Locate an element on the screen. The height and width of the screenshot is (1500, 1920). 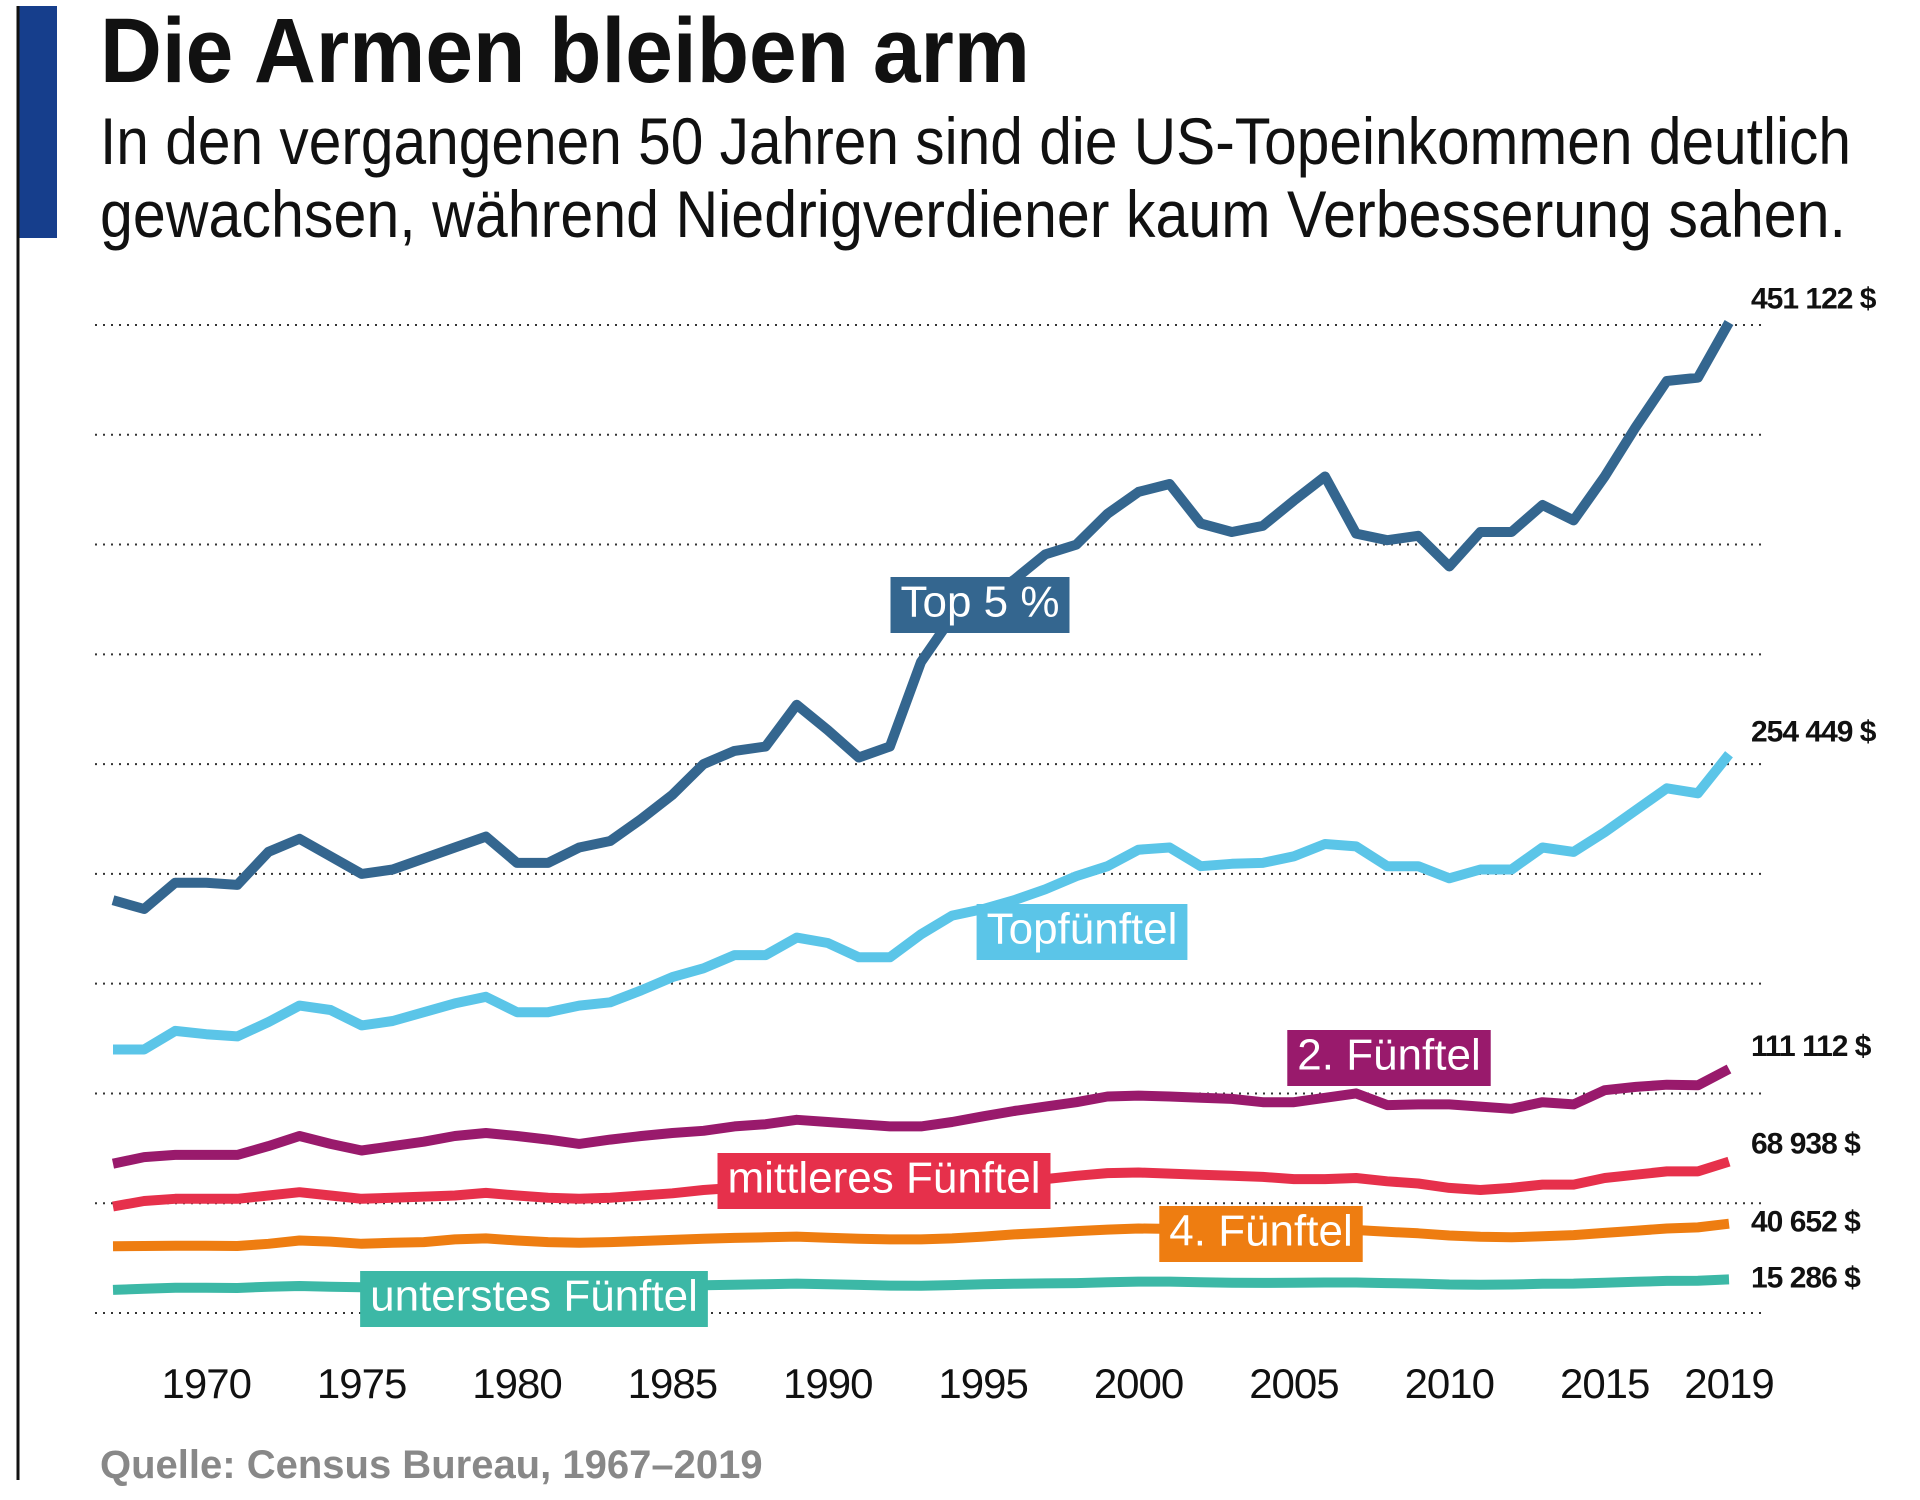
value-label: 111 112 $ is located at coordinates (1811, 1046).